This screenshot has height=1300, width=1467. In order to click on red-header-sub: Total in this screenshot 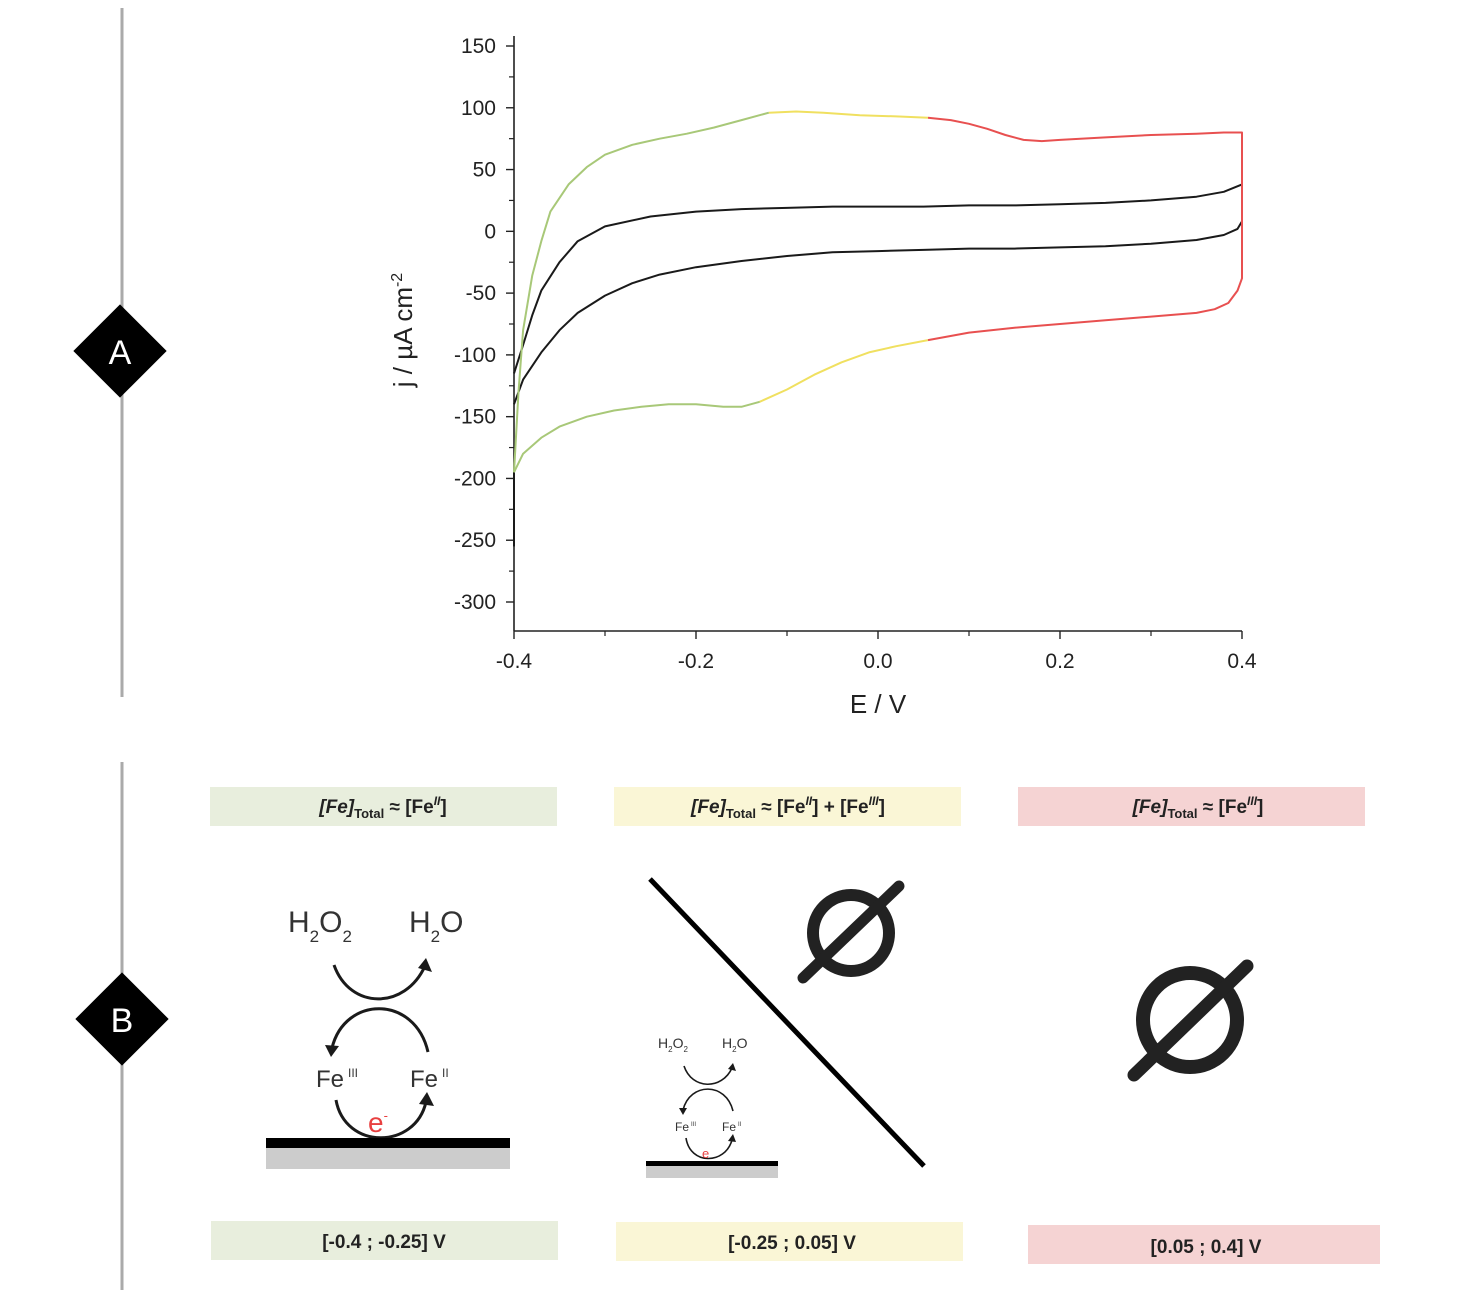, I will do `click(1182, 813)`.